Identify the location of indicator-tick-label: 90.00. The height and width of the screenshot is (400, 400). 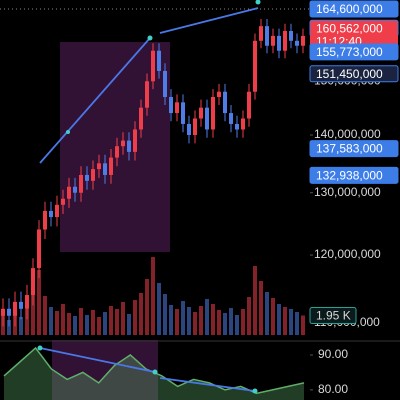
(333, 354).